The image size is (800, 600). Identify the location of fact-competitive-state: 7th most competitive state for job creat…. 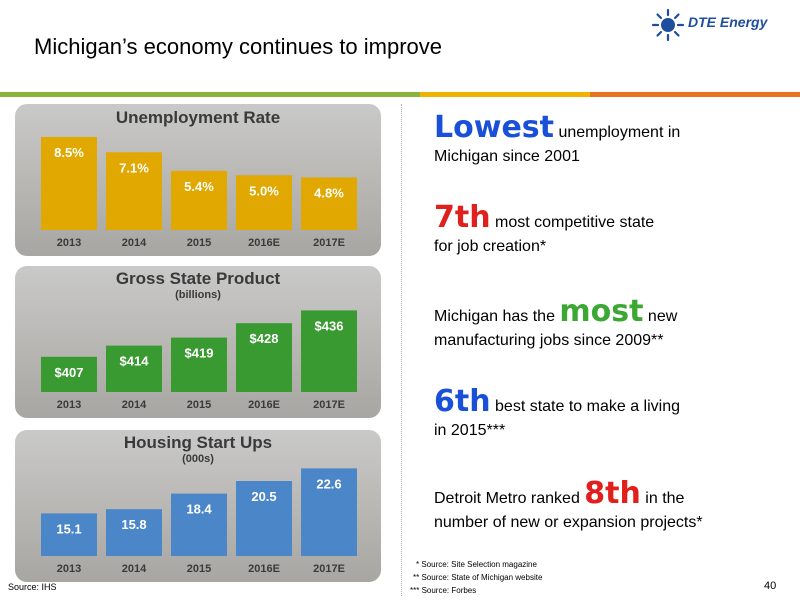
(544, 231).